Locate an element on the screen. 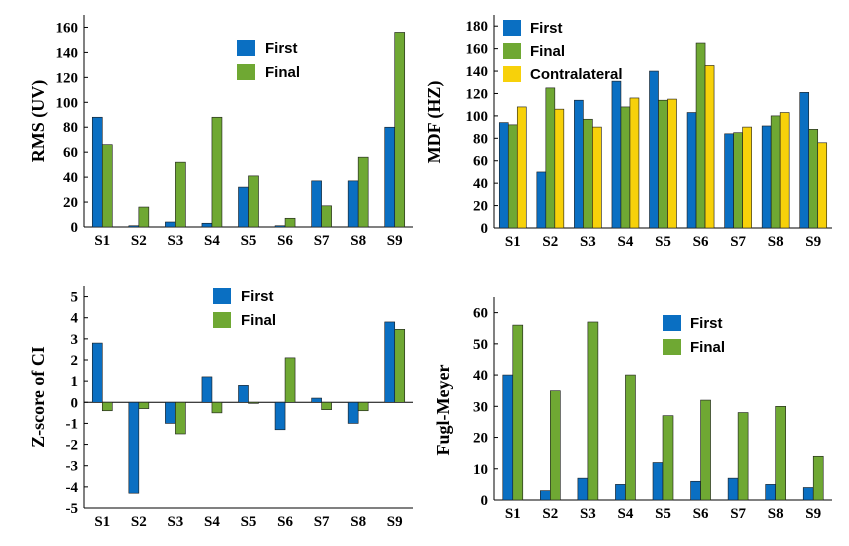 The height and width of the screenshot is (546, 849). y-tick-label: 30 is located at coordinates (480, 407).